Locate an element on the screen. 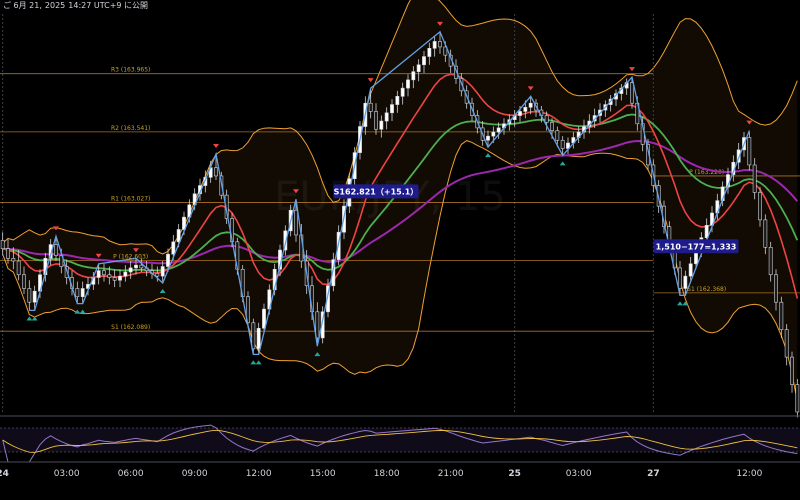 Image resolution: width=800 pixels, height=500 pixels. callout-text: S162.821（+15.1） is located at coordinates (376, 191).